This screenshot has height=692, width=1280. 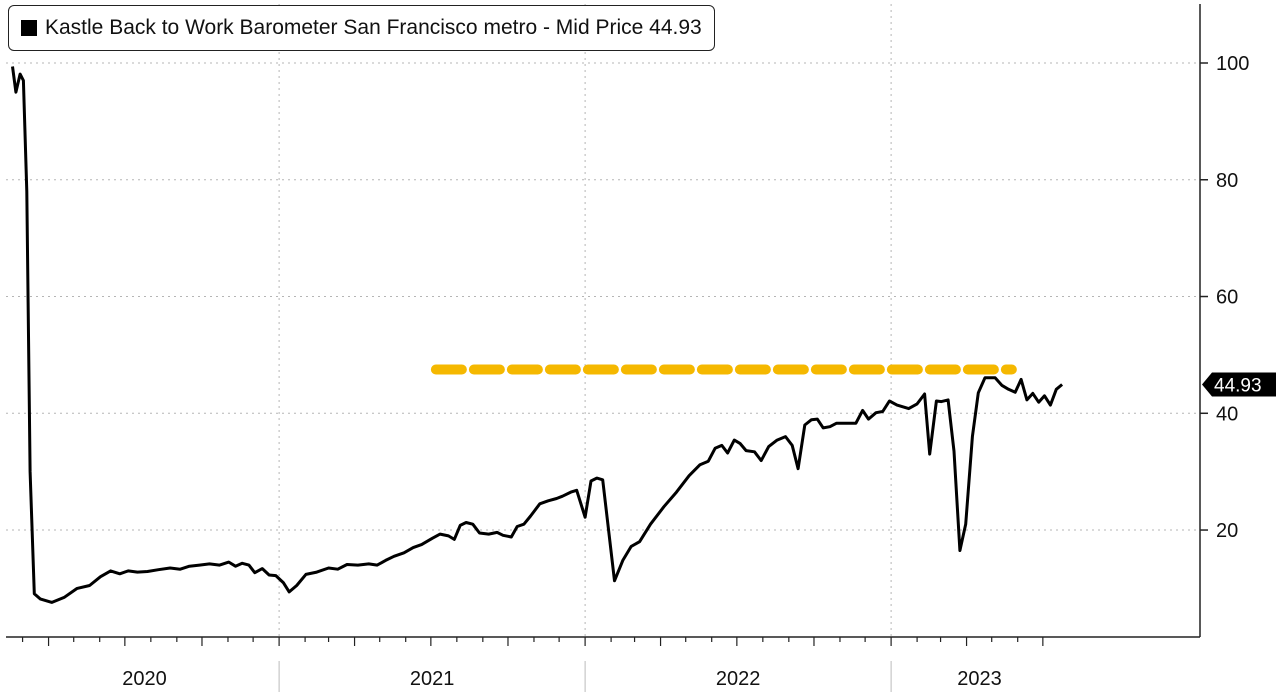 What do you see at coordinates (738, 679) in the screenshot?
I see `xtick-label-2022: 2022` at bounding box center [738, 679].